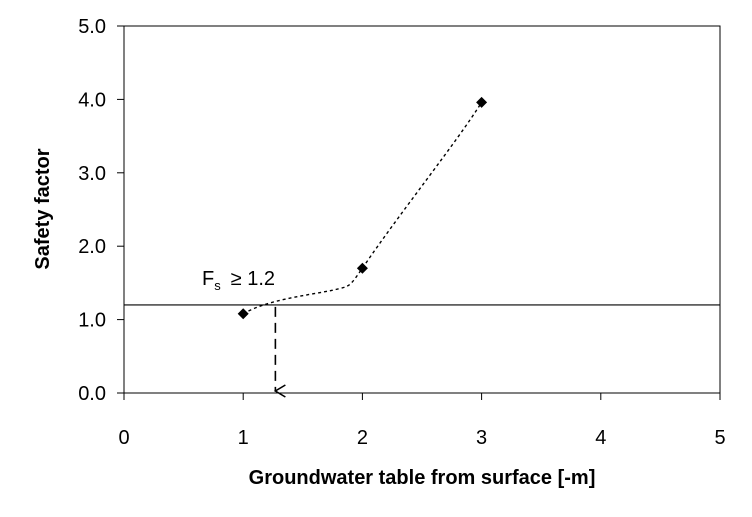 This screenshot has width=752, height=517. I want to click on x-axis-ticks, so click(422, 396).